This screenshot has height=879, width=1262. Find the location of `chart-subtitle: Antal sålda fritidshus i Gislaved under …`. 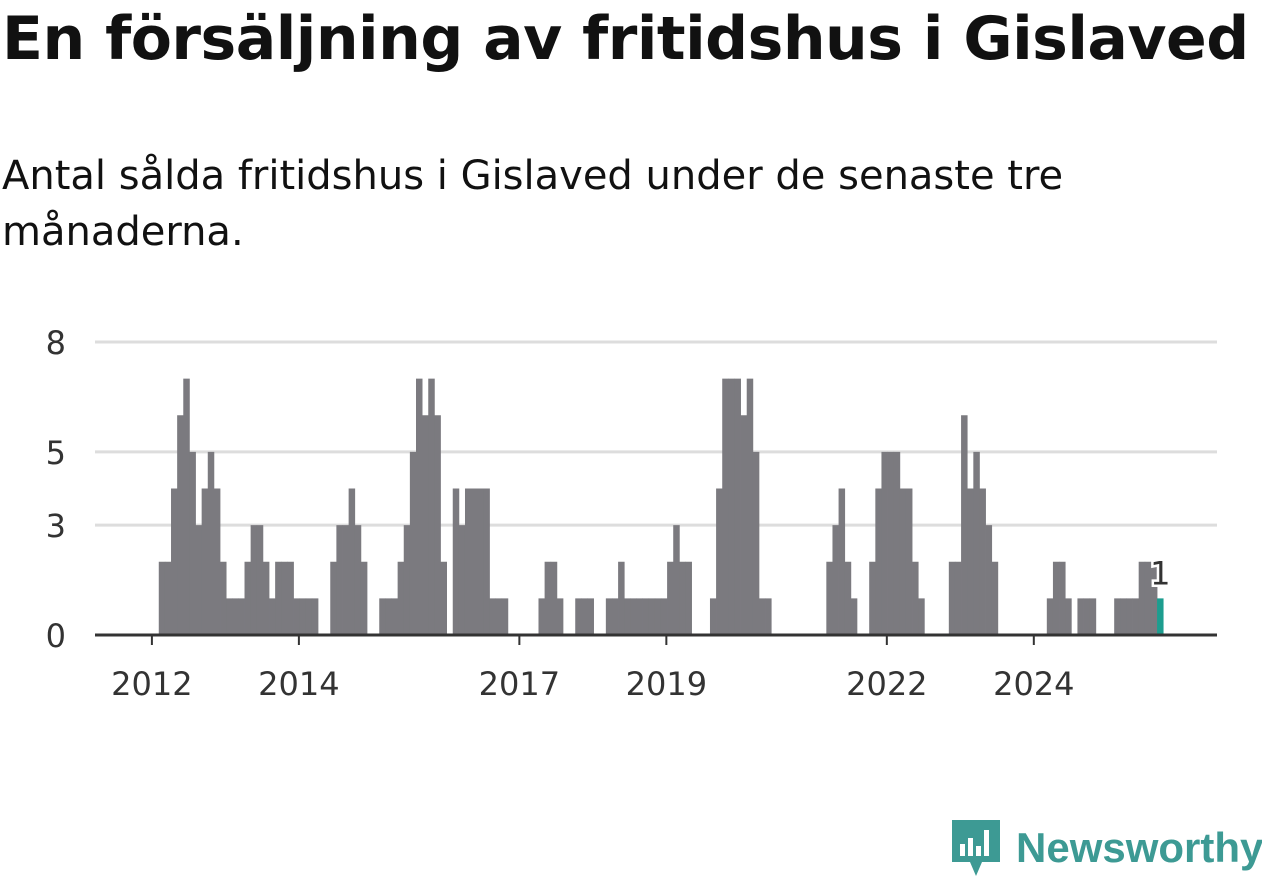

chart-subtitle: Antal sålda fritidshus i Gislaved under … is located at coordinates (533, 204).